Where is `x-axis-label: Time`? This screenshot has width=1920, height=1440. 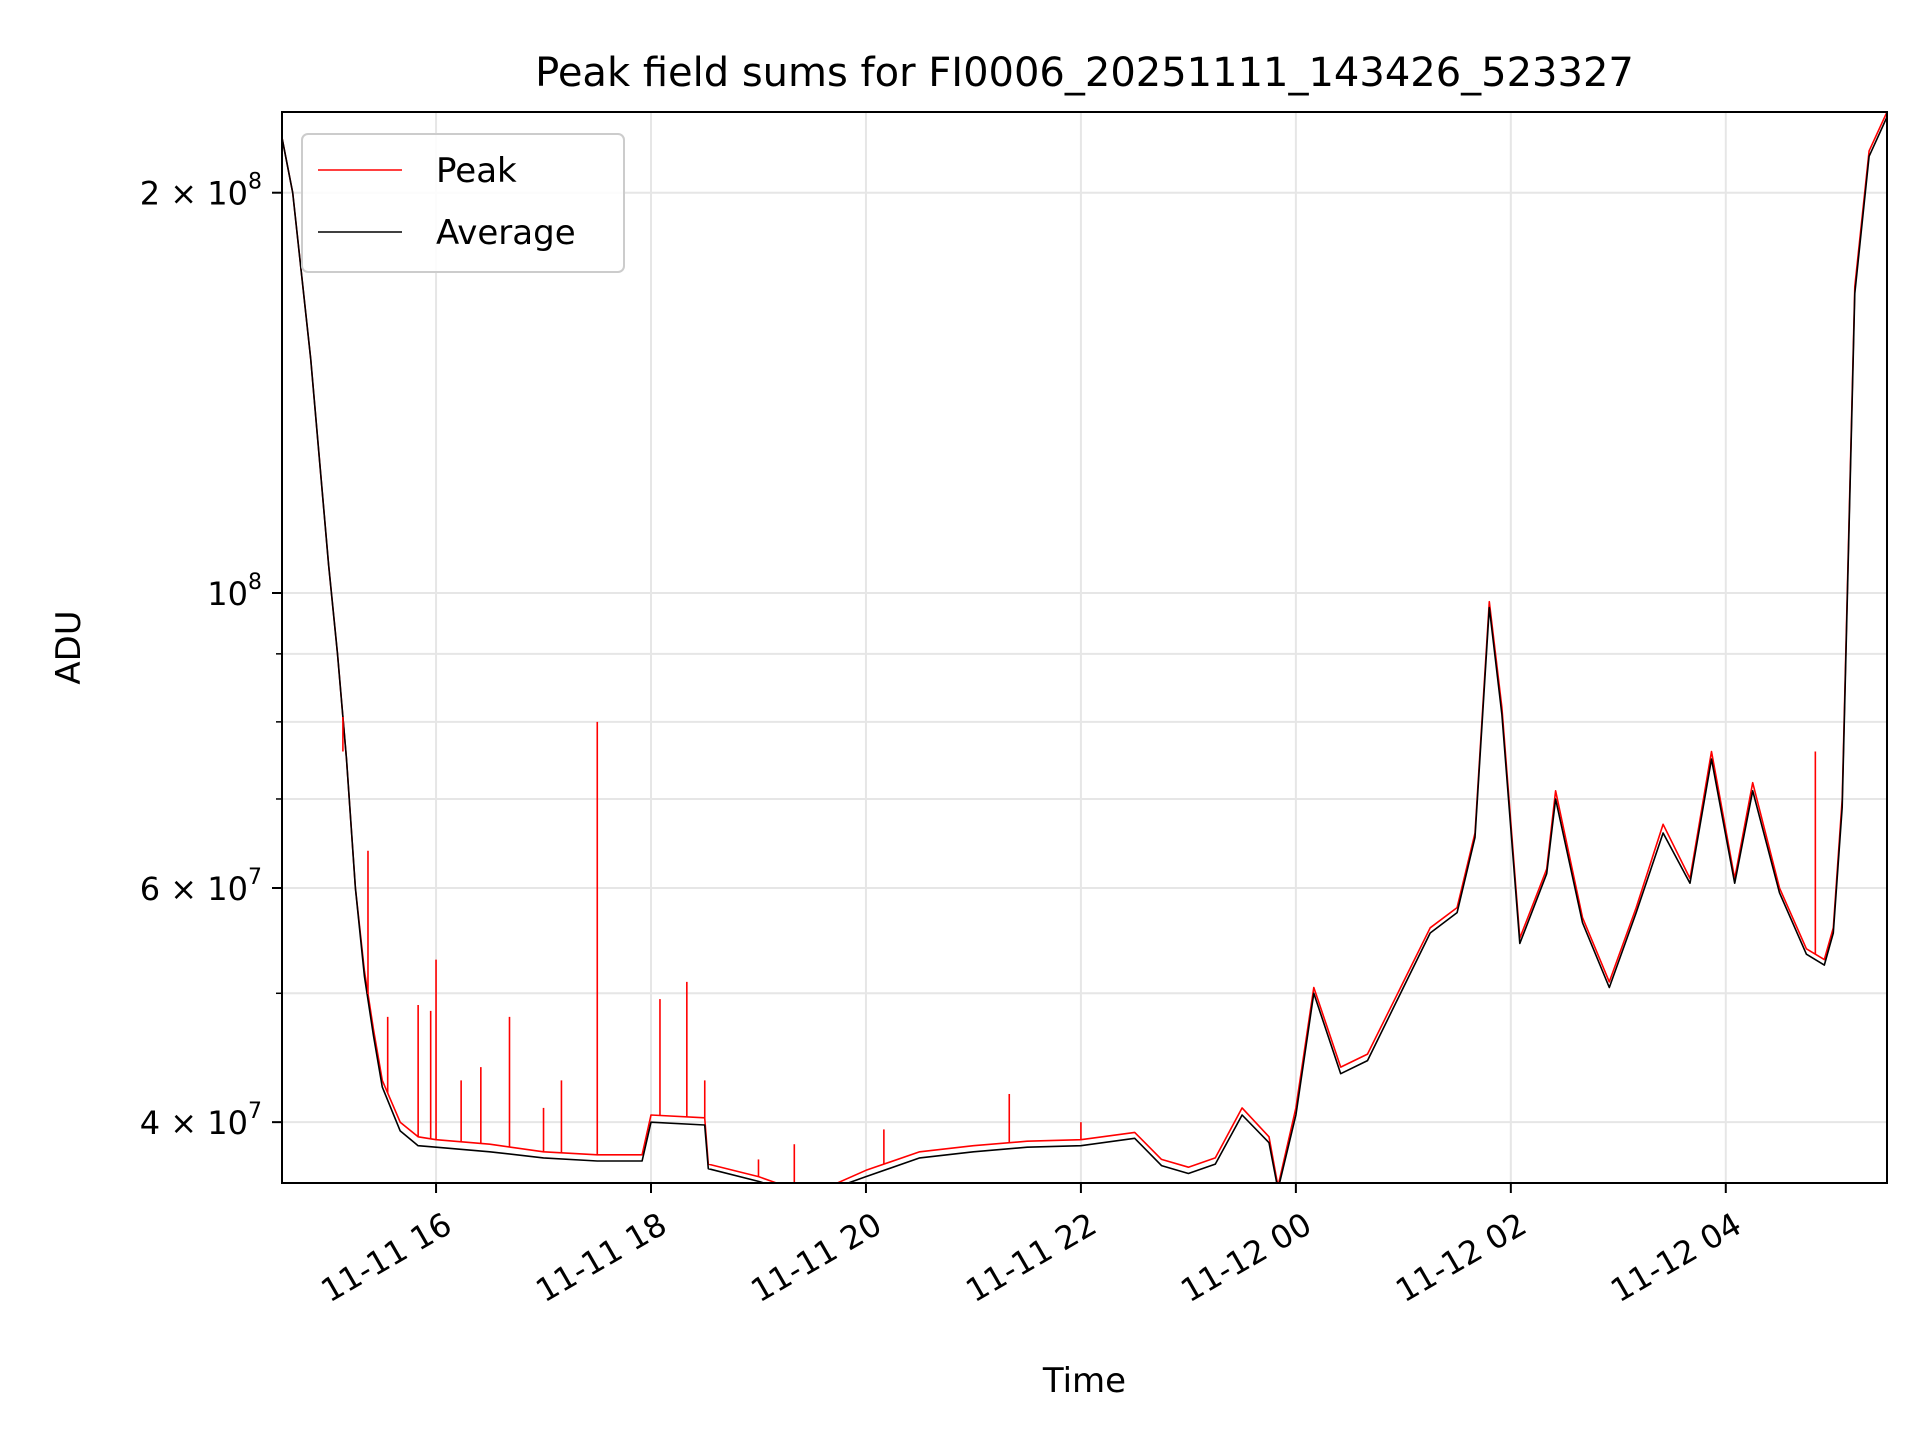 x-axis-label: Time is located at coordinates (1084, 1381).